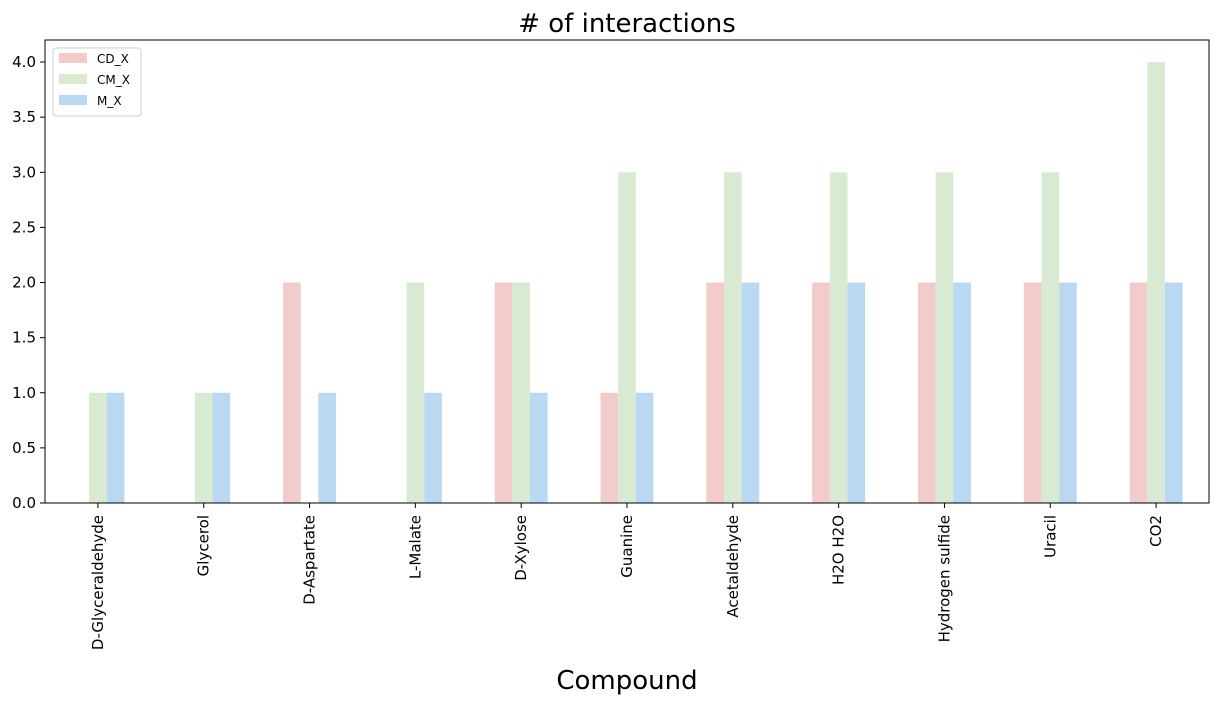 Image resolution: width=1218 pixels, height=705 pixels. Describe the element at coordinates (24, 393) in the screenshot. I see `y-tick-label: 1.0` at that location.